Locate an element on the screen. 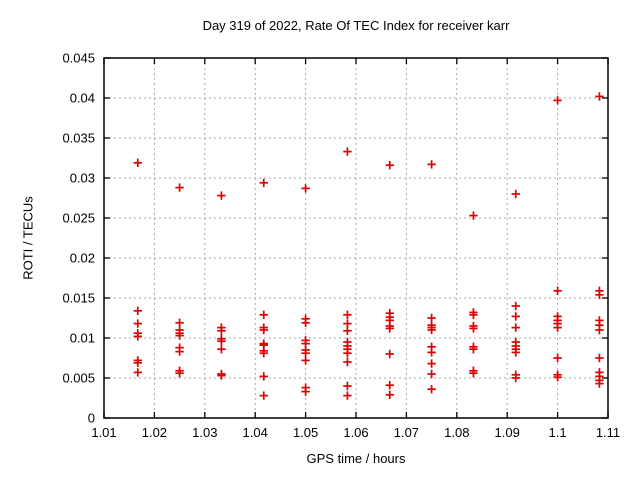  y-tick-label: 0 is located at coordinates (91, 418).